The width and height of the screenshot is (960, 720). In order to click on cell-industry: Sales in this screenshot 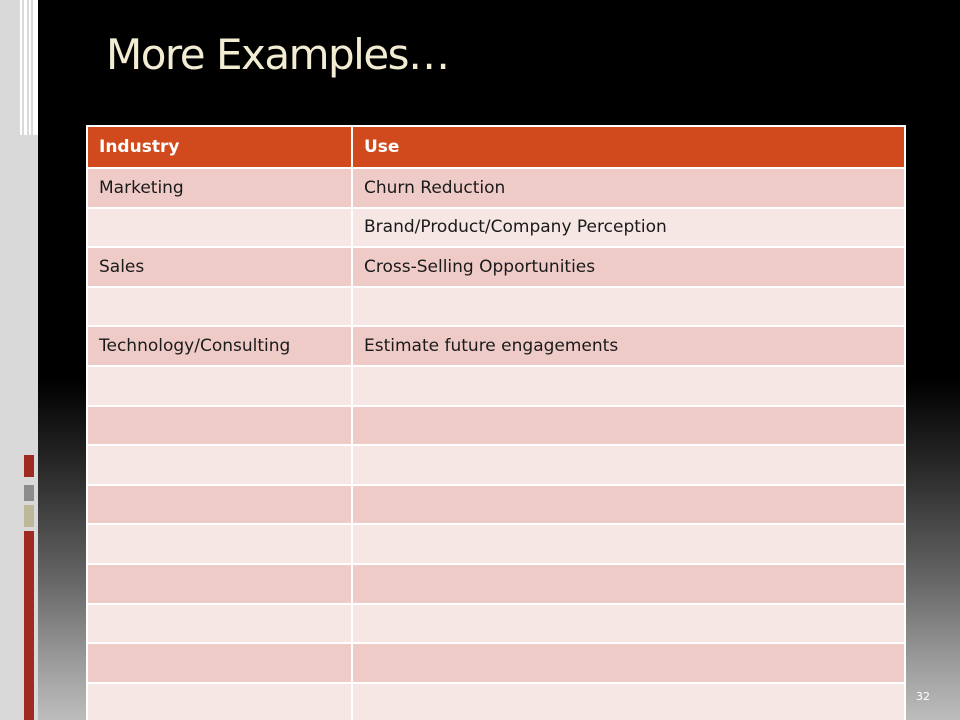, I will do `click(219, 267)`.